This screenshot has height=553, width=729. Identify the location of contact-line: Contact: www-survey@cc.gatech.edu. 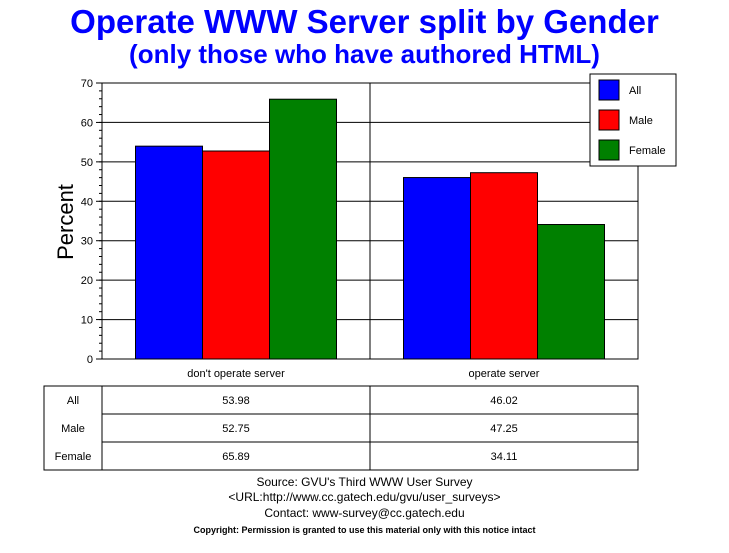
(364, 513).